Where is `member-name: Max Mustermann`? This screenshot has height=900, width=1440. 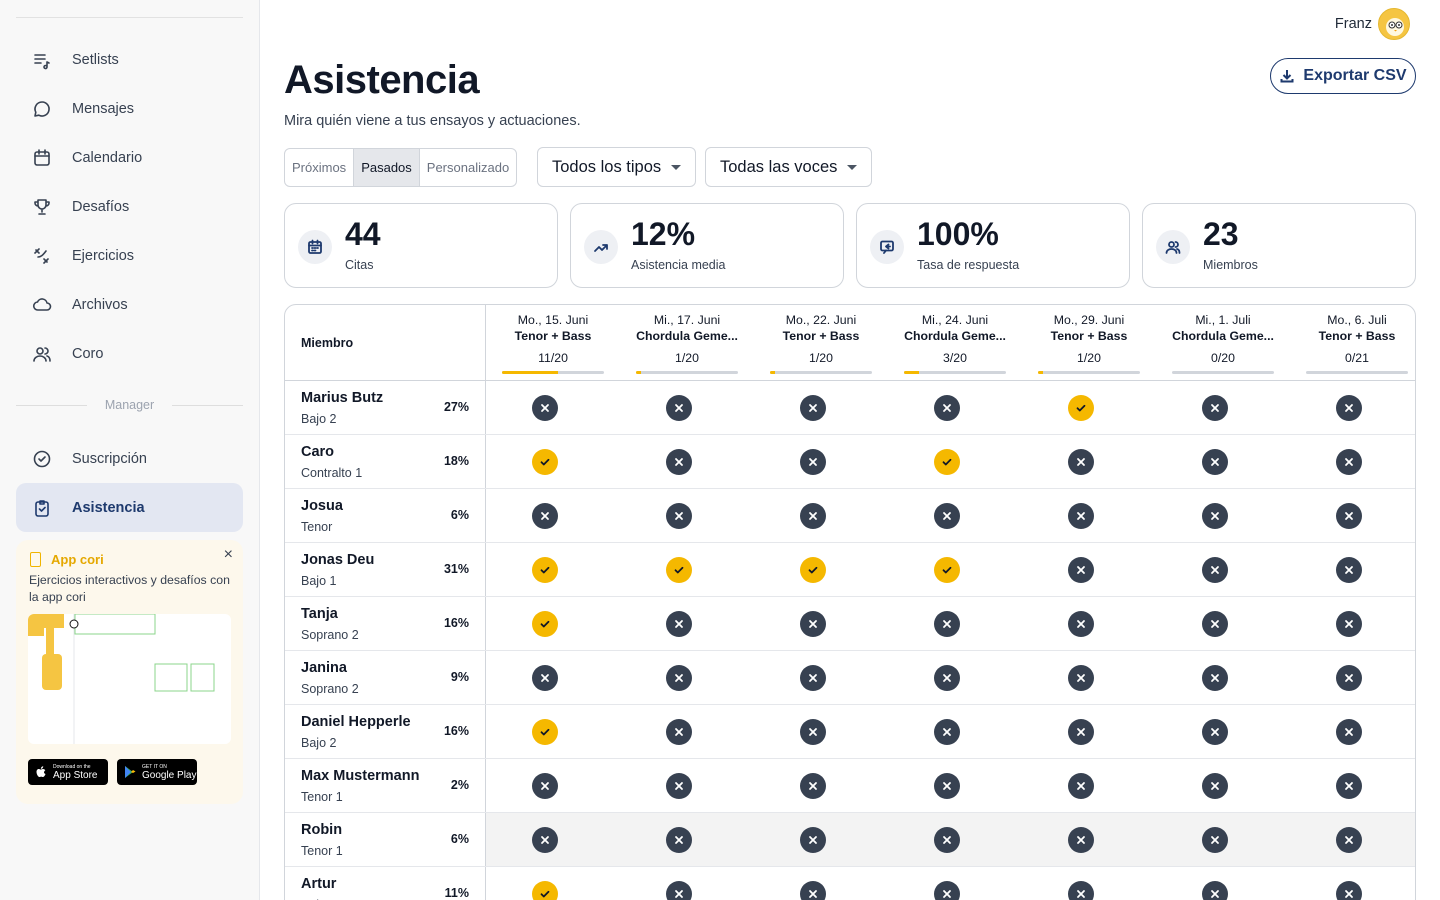
member-name: Max Mustermann is located at coordinates (360, 776).